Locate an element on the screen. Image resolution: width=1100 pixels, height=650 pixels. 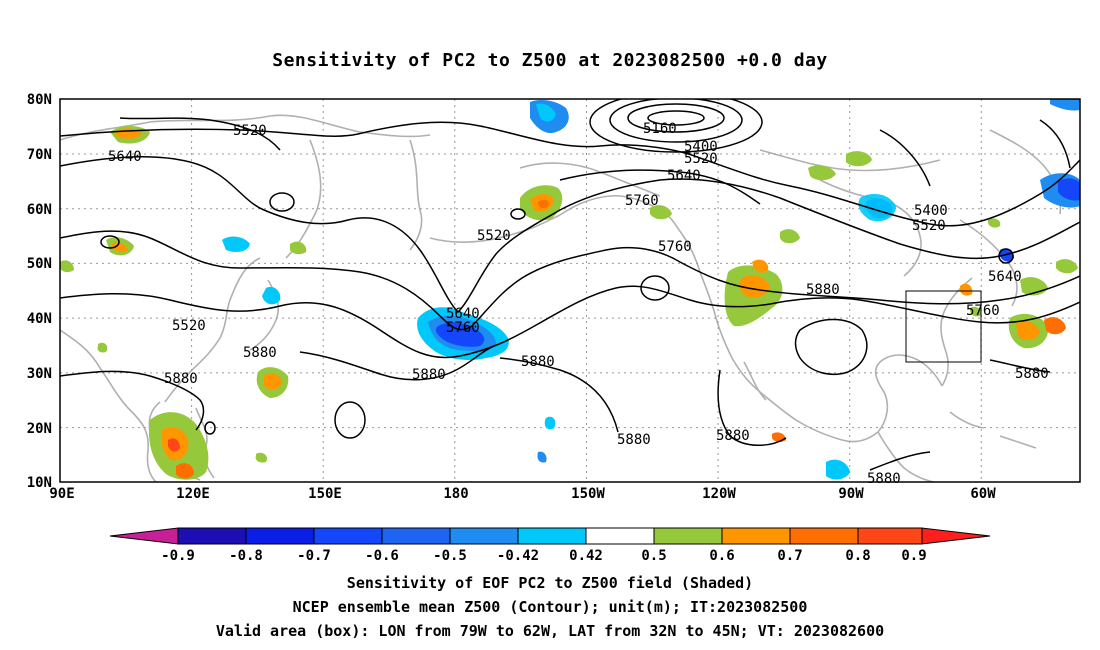
lon-label: 90W is located at coordinates (851, 494).